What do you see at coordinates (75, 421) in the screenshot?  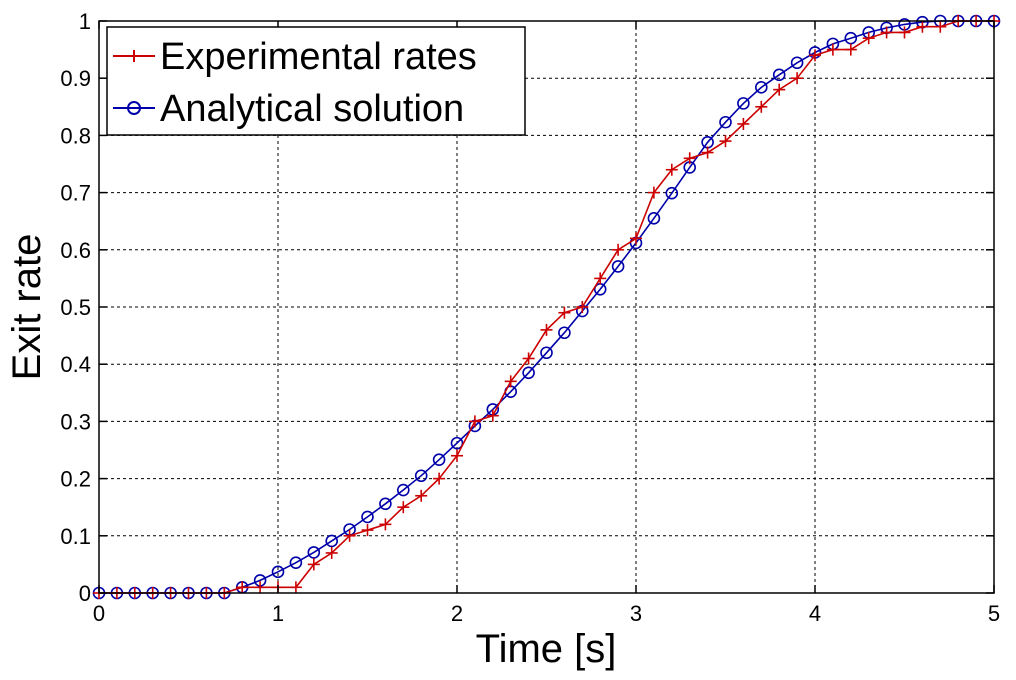 I see `y-tick-label: 0.3` at bounding box center [75, 421].